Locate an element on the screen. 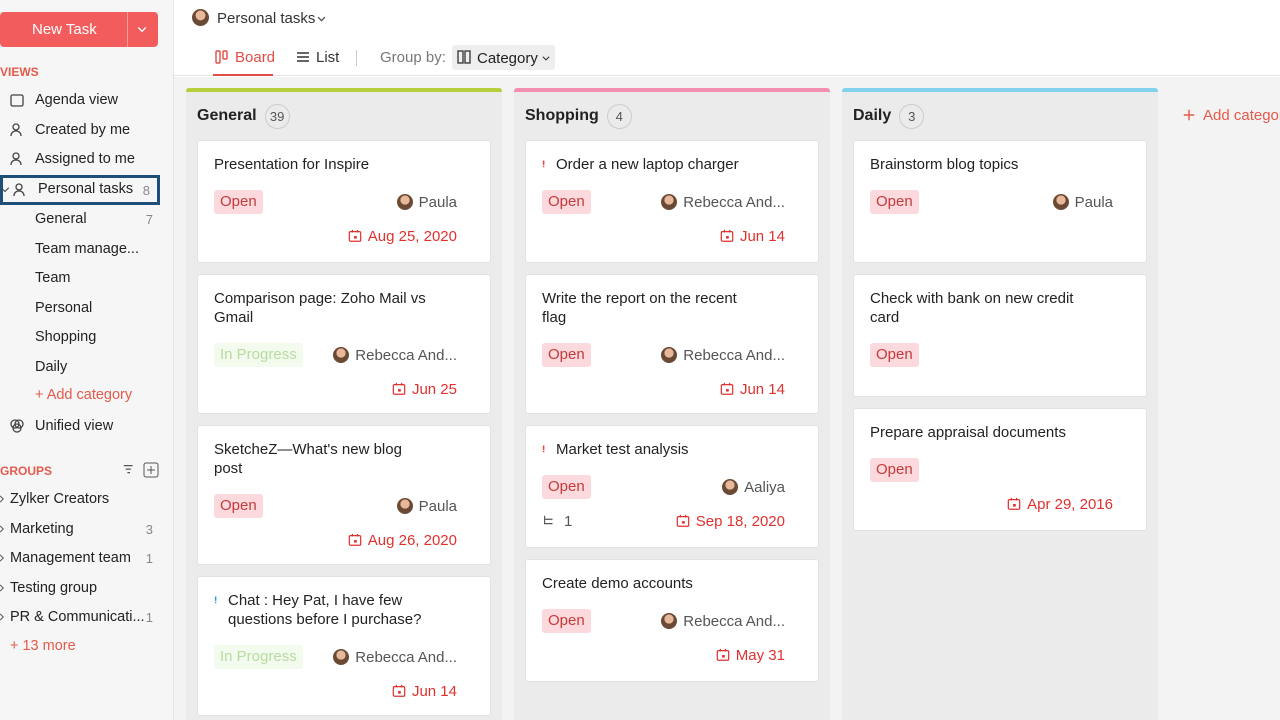  card-title-text: Prepare appraisal documents is located at coordinates (968, 432).